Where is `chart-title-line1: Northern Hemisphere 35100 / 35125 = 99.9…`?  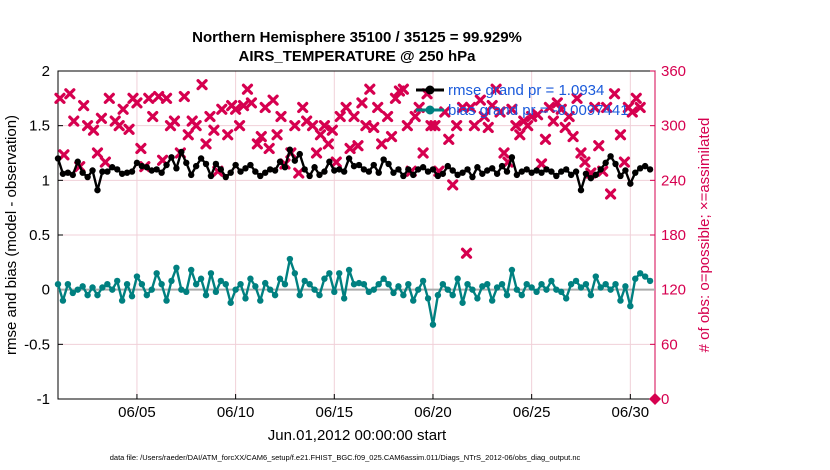
chart-title-line1: Northern Hemisphere 35100 / 35125 = 99.9… is located at coordinates (357, 37).